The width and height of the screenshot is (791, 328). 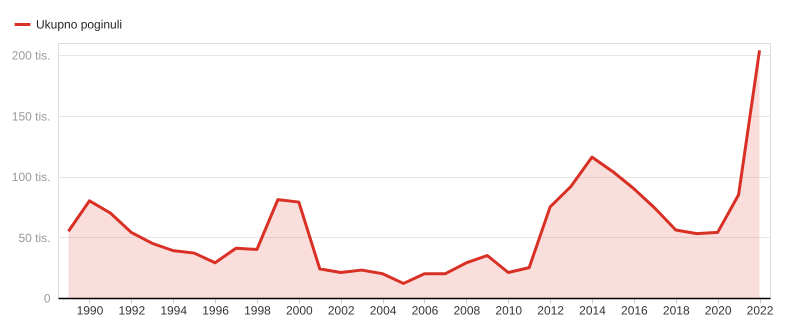 What do you see at coordinates (383, 311) in the screenshot?
I see `x-tick-label: 2004` at bounding box center [383, 311].